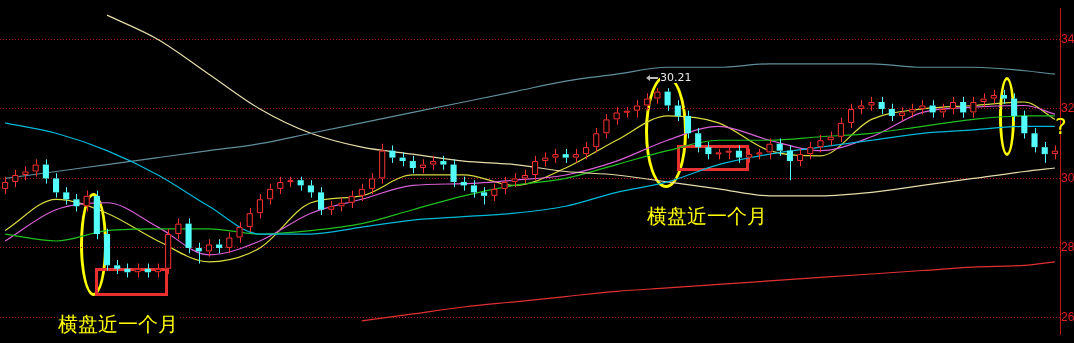  Describe the element at coordinates (1067, 177) in the screenshot. I see `y-tick-label: 30` at that location.